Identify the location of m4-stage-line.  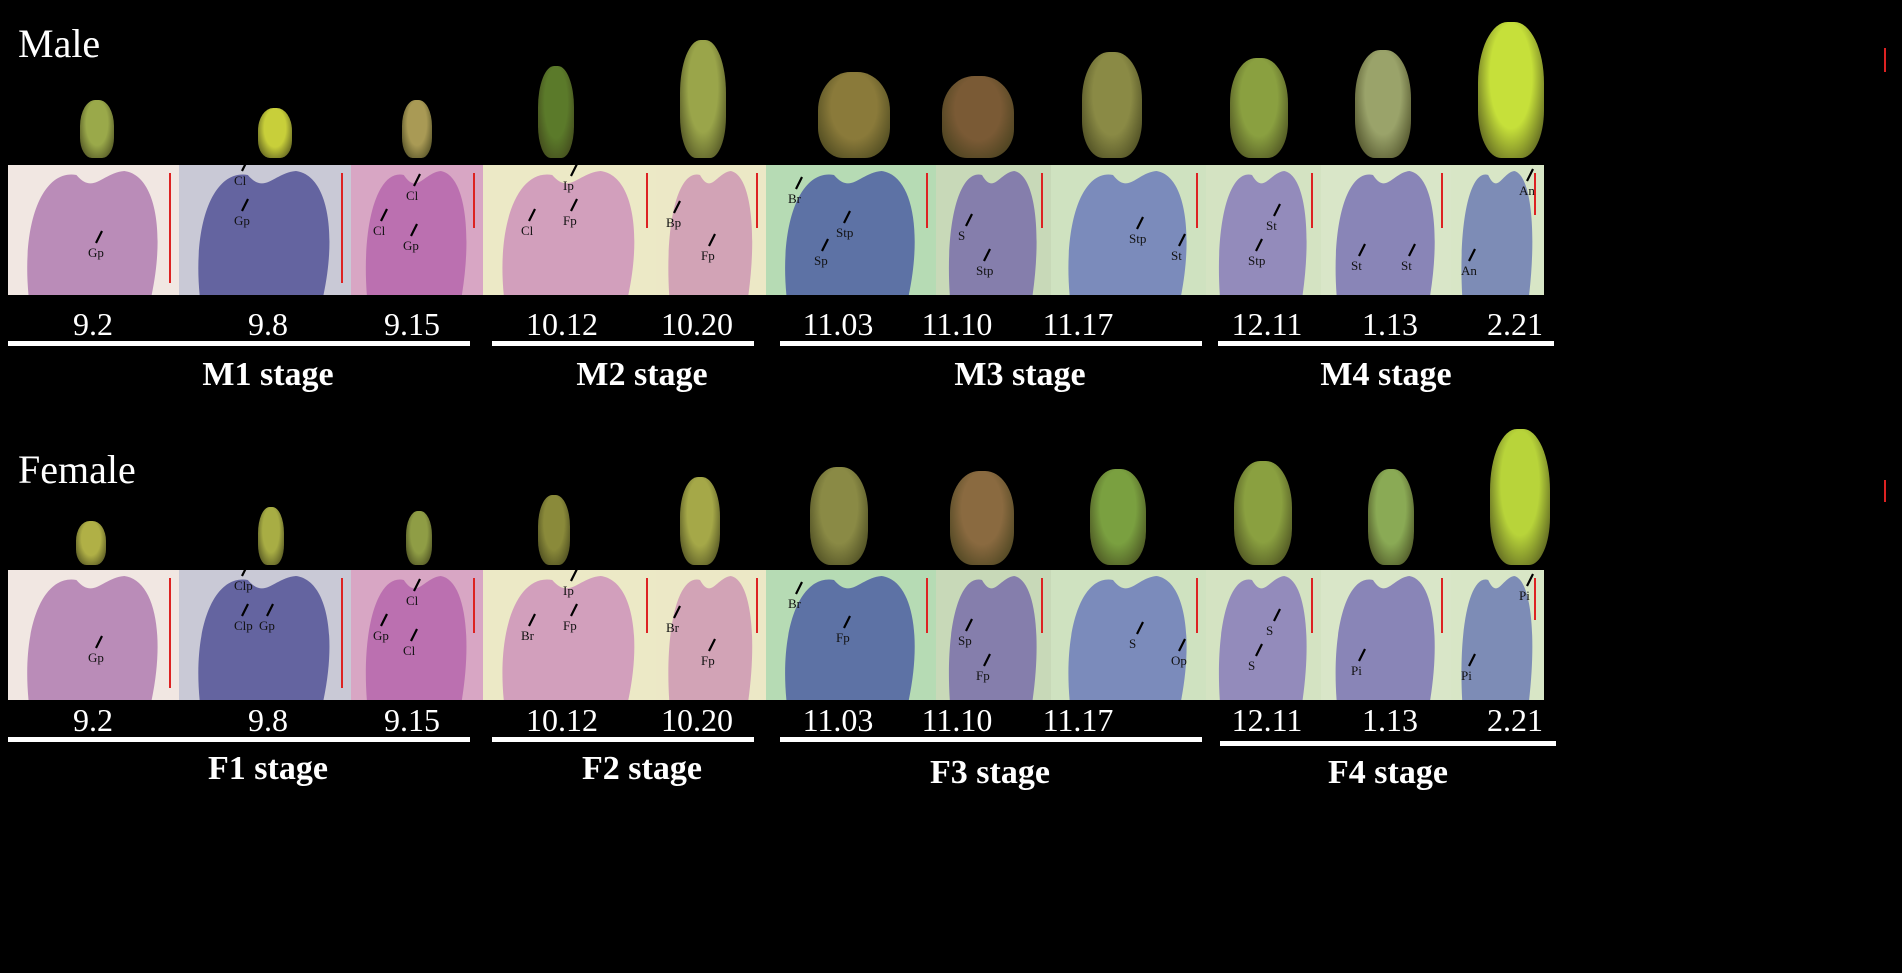
(1386, 343).